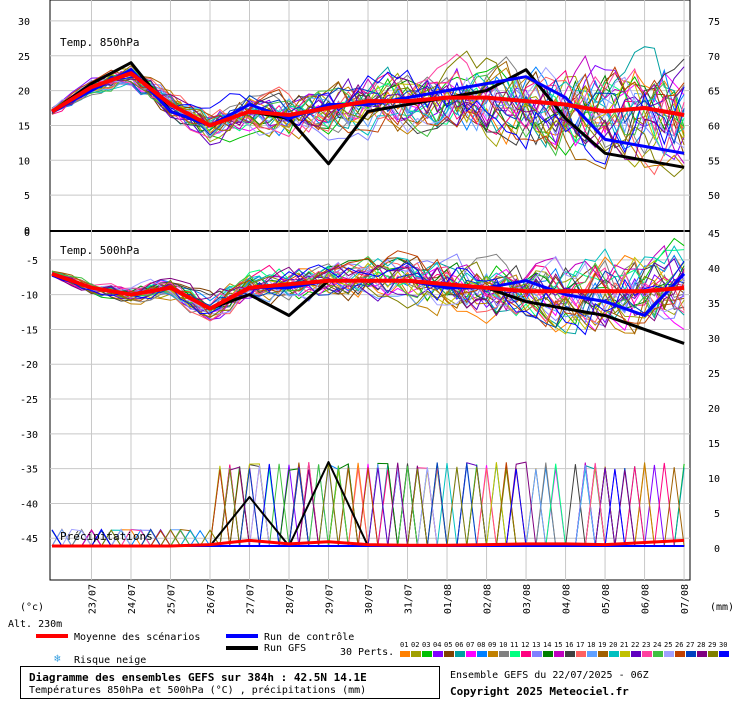  I want to click on pert-number: 15, so click(558, 645).